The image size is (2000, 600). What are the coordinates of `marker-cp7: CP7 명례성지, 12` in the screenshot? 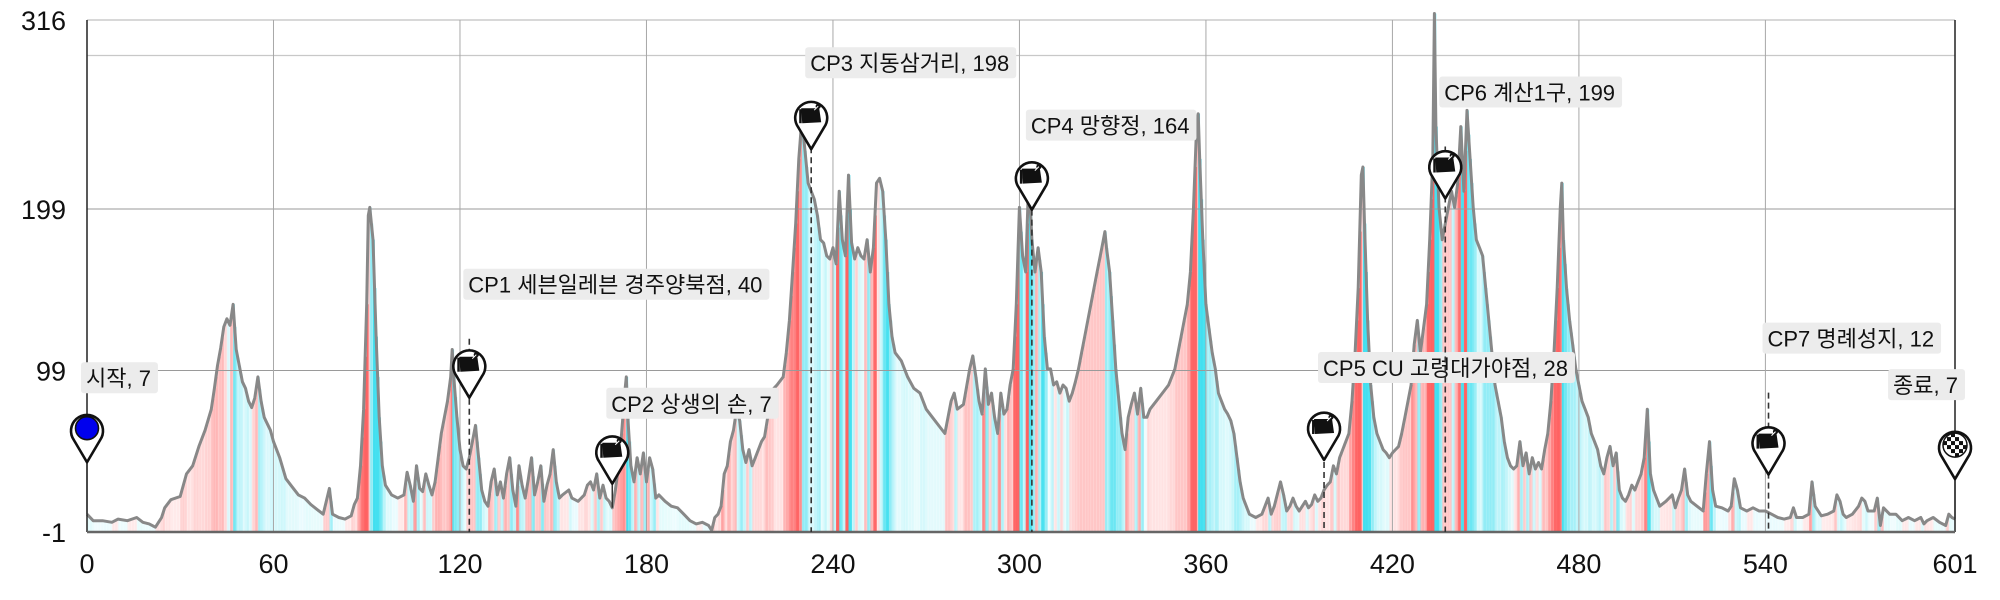 It's located at (1846, 427).